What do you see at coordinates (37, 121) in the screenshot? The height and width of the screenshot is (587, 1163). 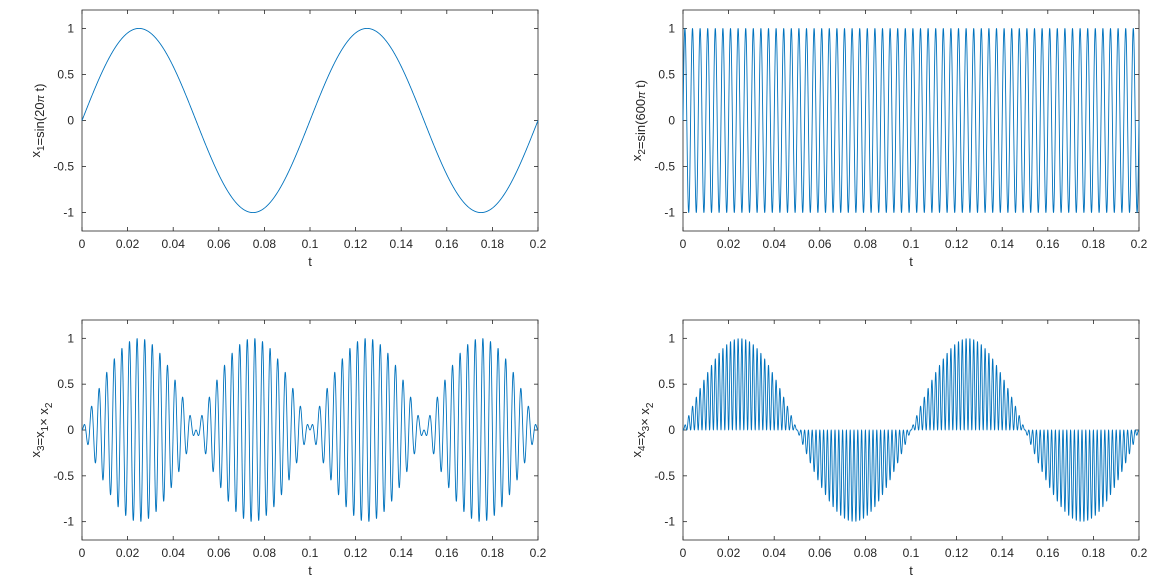 I see `y-axis-label: x1=sin(20π t)` at bounding box center [37, 121].